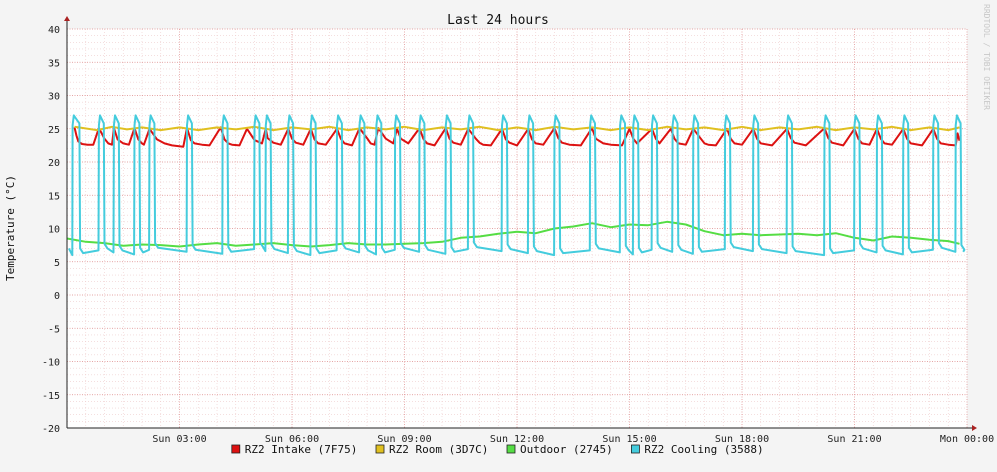  Describe the element at coordinates (54, 163) in the screenshot. I see `y-tick-label: 20` at that location.